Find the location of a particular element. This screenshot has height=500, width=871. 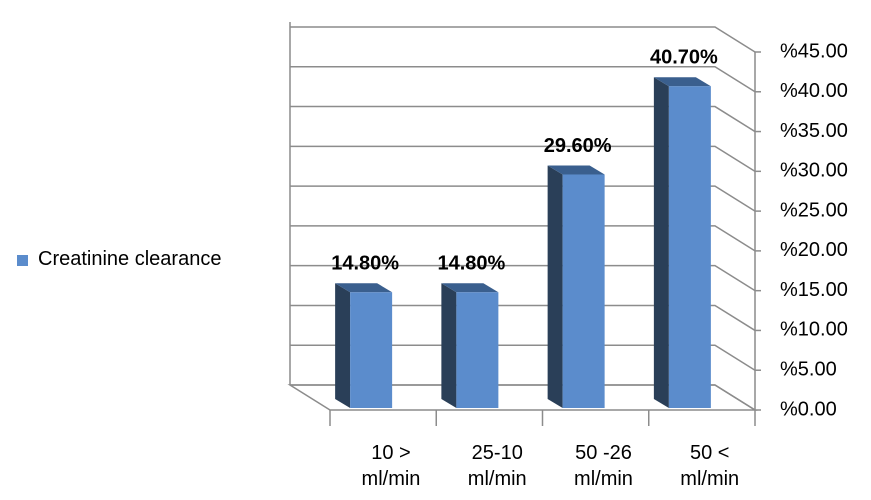

y-tick-label: %25.00 is located at coordinates (814, 210).